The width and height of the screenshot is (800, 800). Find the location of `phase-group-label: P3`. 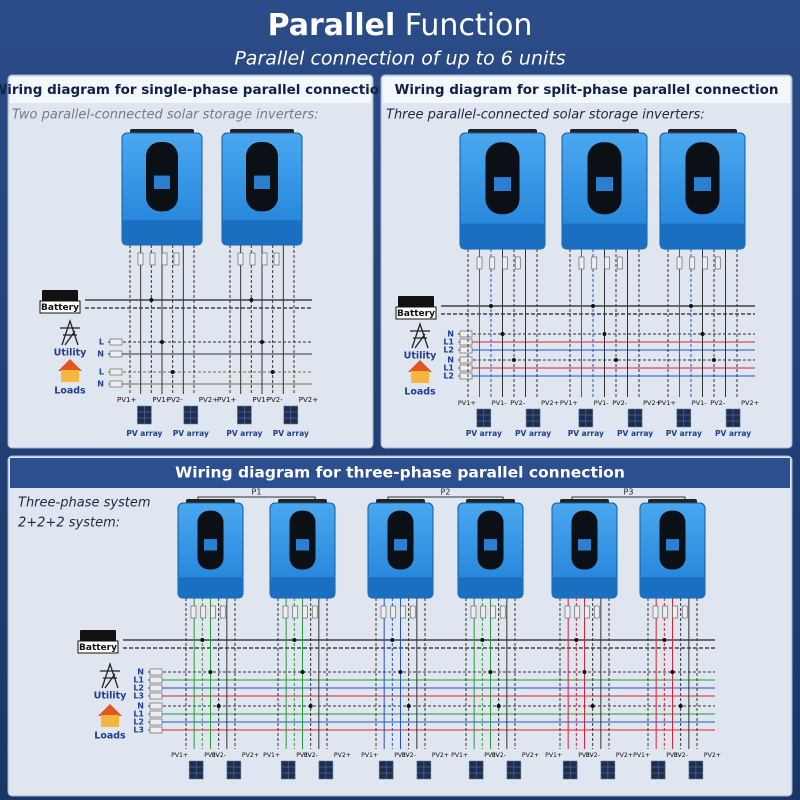

phase-group-label: P3 is located at coordinates (629, 492).